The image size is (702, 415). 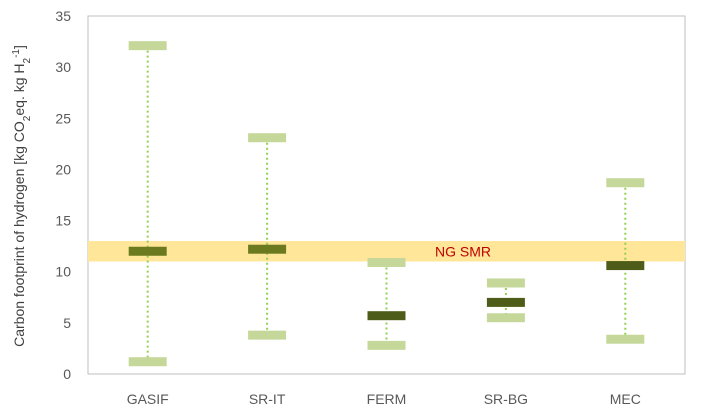 I want to click on y-tick-label: 20, so click(x=63, y=169).